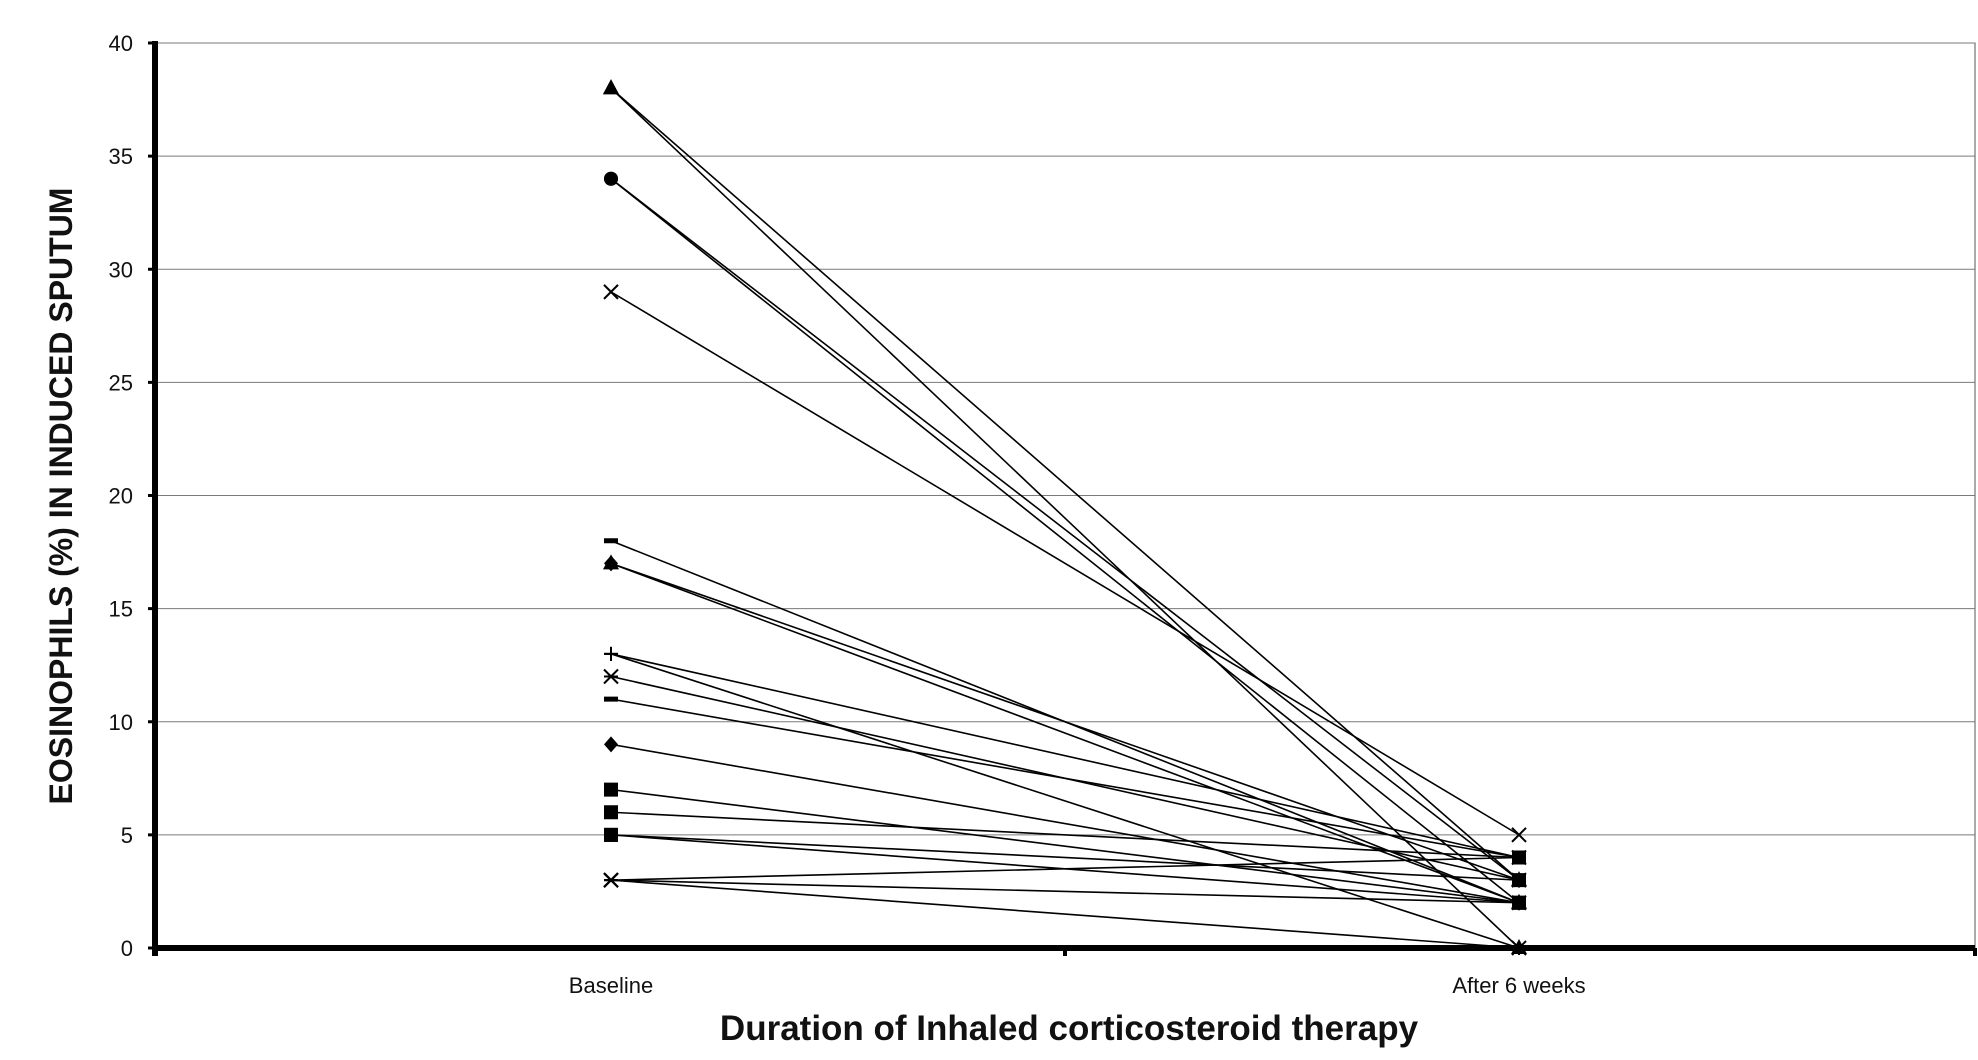  Describe the element at coordinates (121, 269) in the screenshot. I see `y-tick-label-30: 30` at that location.